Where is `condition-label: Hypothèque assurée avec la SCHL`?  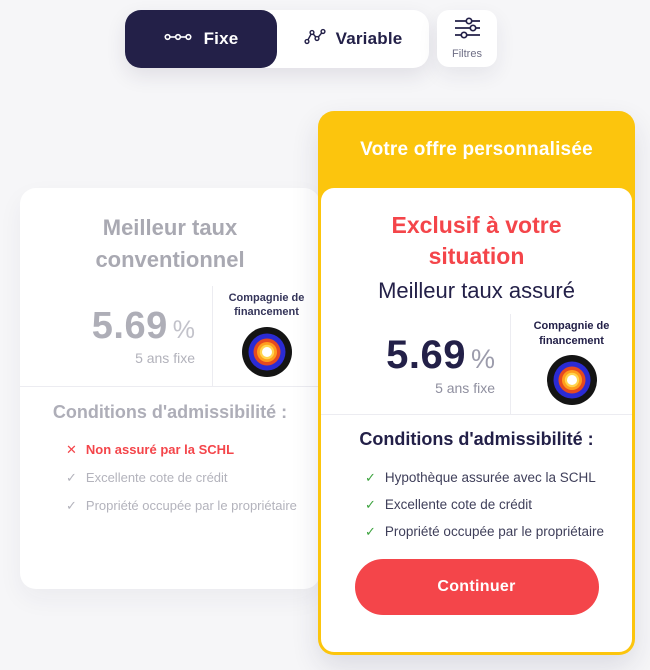 condition-label: Hypothèque assurée avec la SCHL is located at coordinates (490, 478).